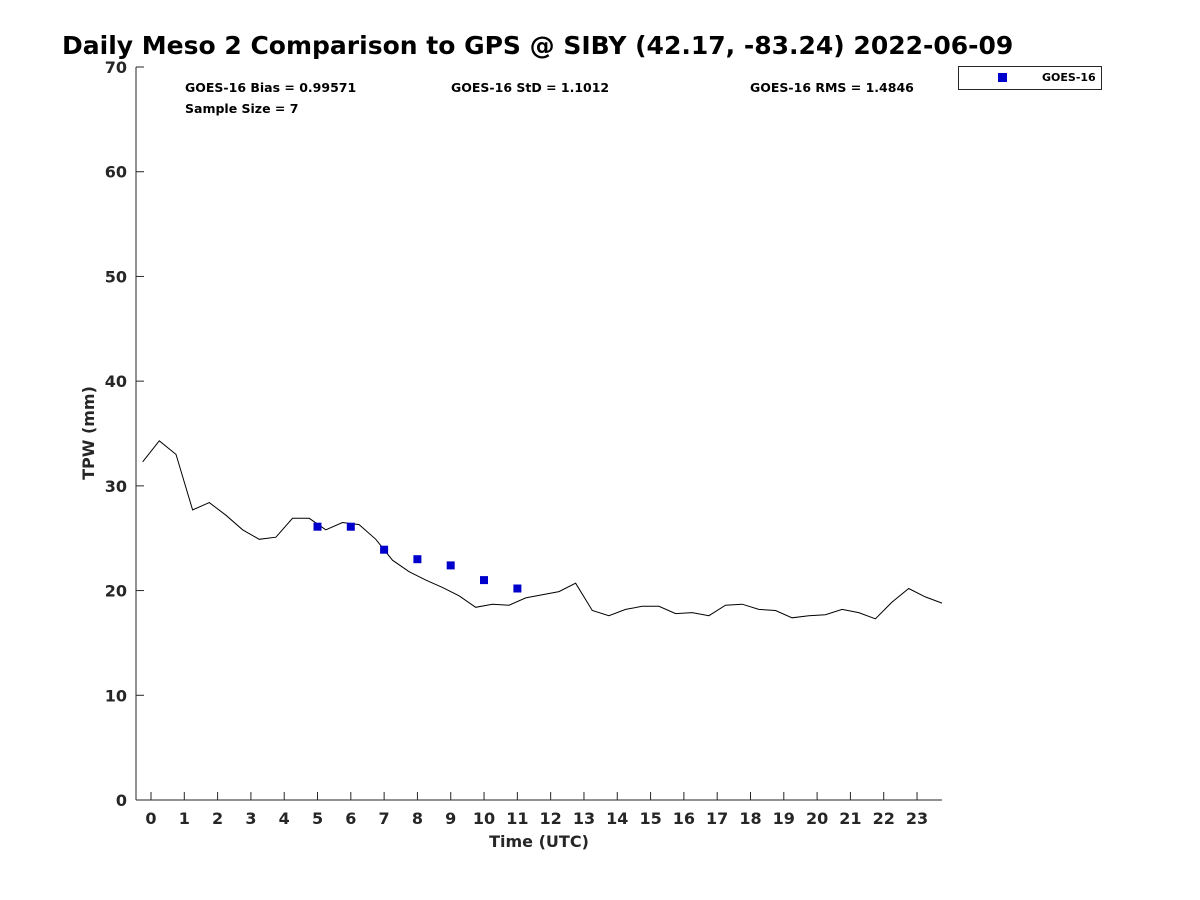 Image resolution: width=1200 pixels, height=900 pixels. I want to click on x-tick-label: 21, so click(850, 818).